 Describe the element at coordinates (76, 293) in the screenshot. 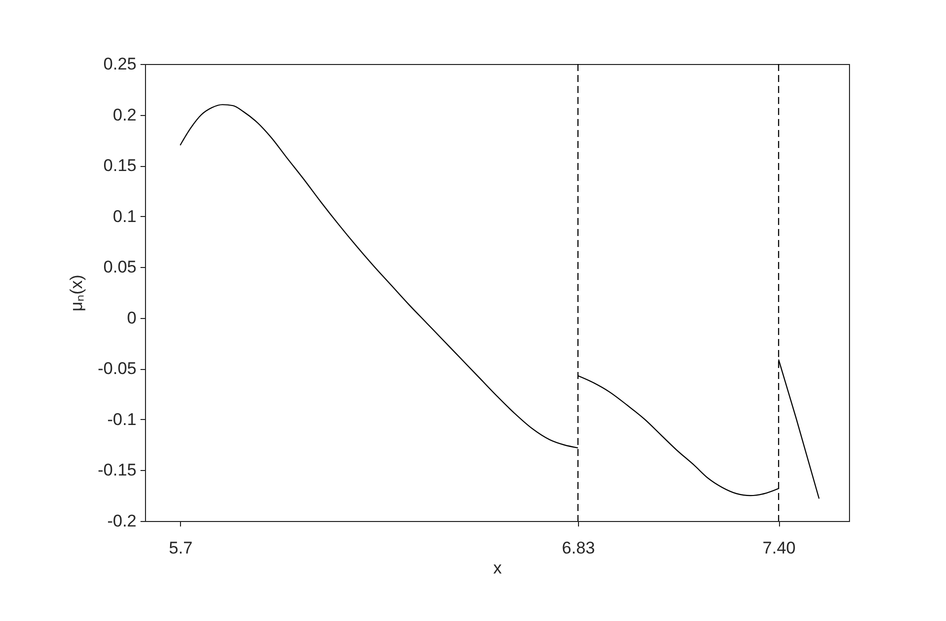

I see `y-axis-title: μₙ(x)` at that location.